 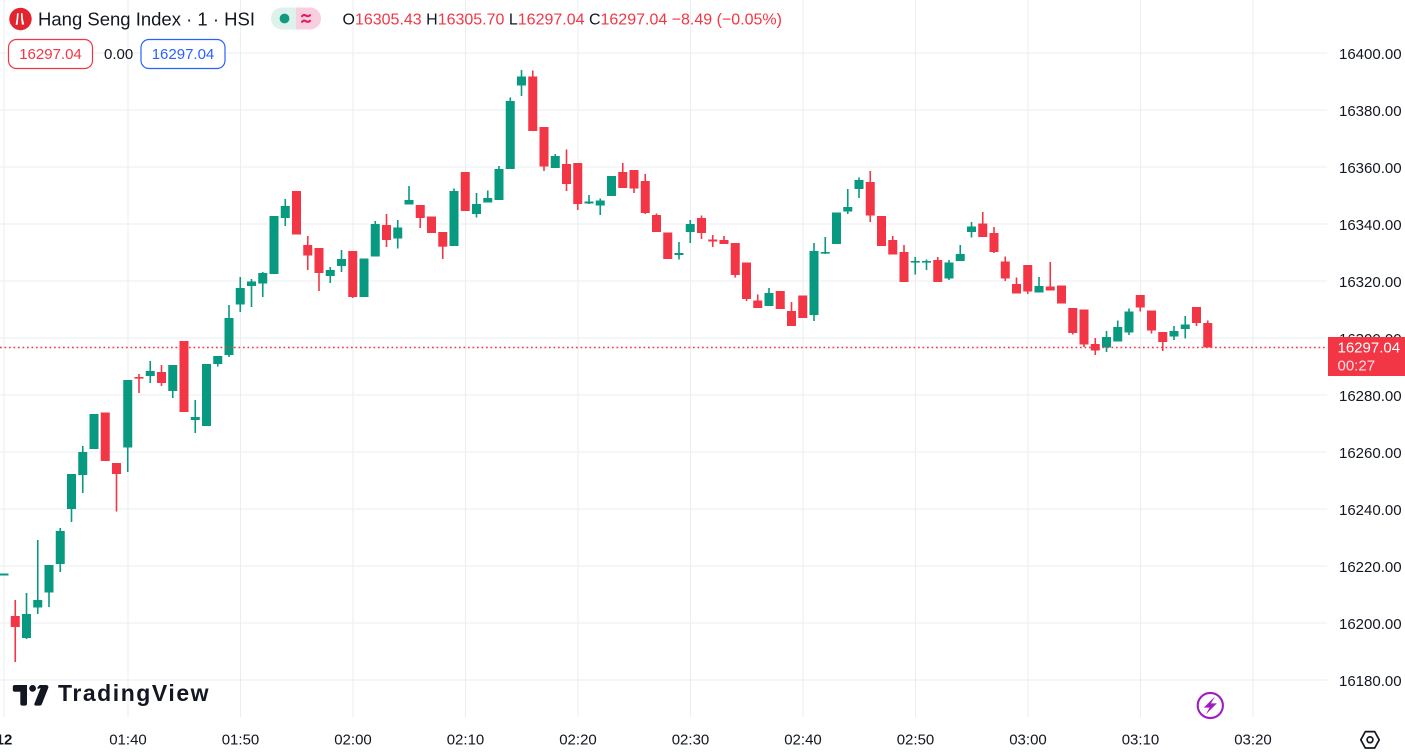 I want to click on svg-text: 02:20, so click(x=578, y=740).